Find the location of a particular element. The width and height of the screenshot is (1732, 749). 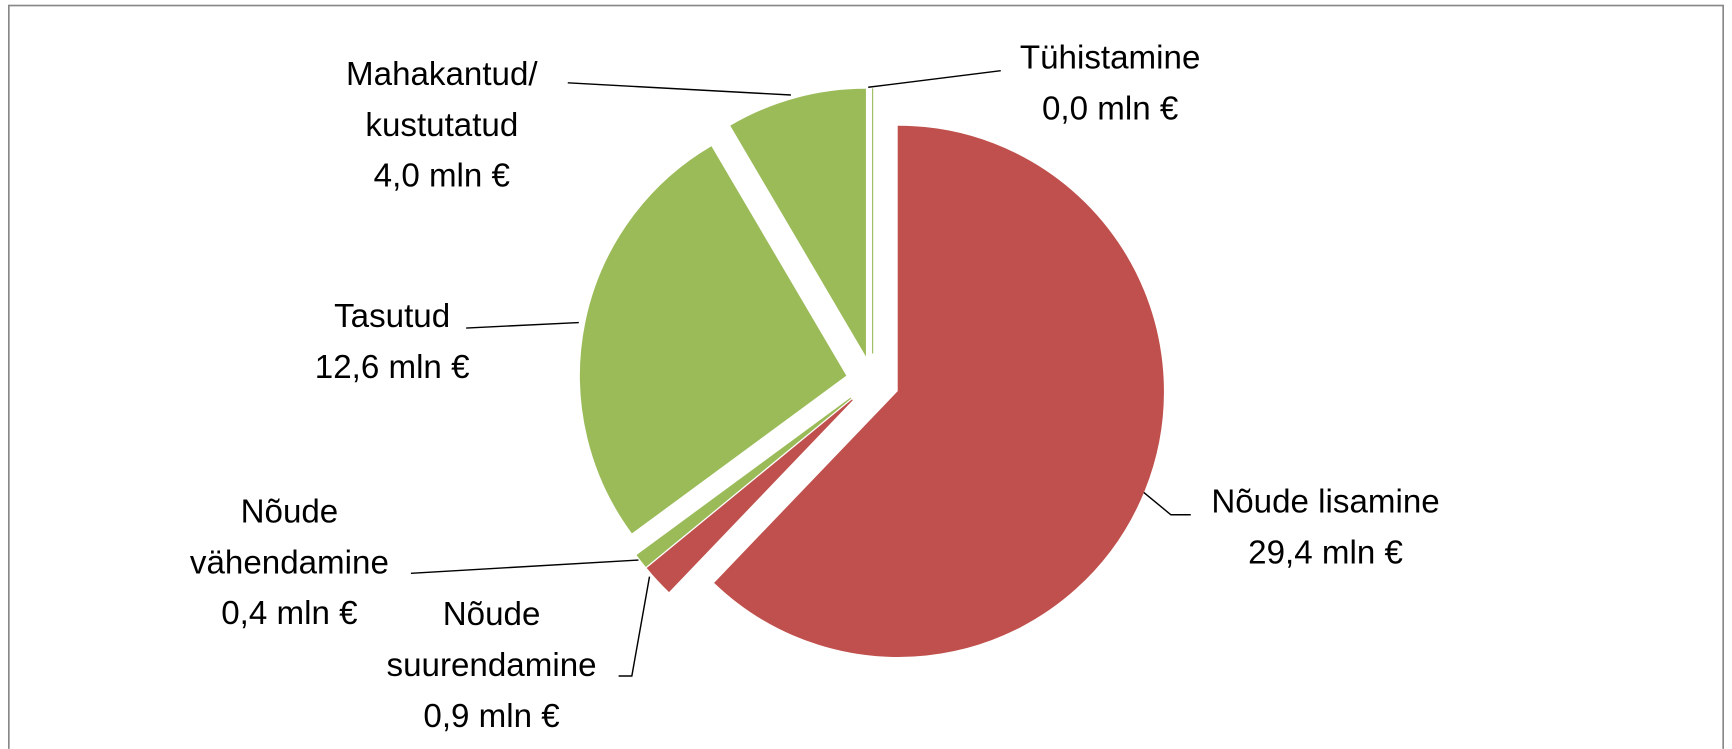

value-label: 12,6 mln € is located at coordinates (392, 367).